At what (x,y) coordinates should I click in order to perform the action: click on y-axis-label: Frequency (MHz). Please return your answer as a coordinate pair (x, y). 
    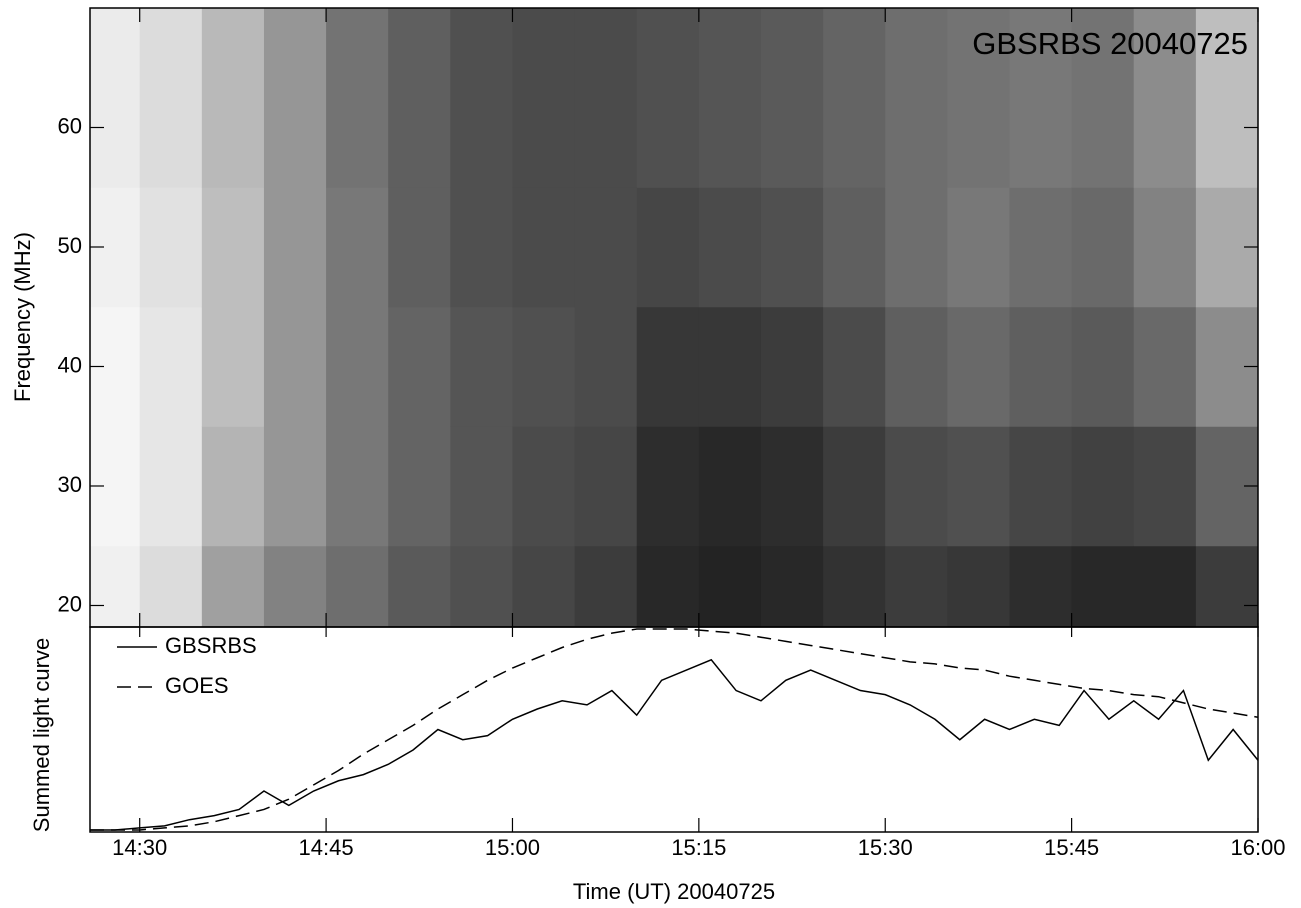
    Looking at the image, I should click on (22, 317).